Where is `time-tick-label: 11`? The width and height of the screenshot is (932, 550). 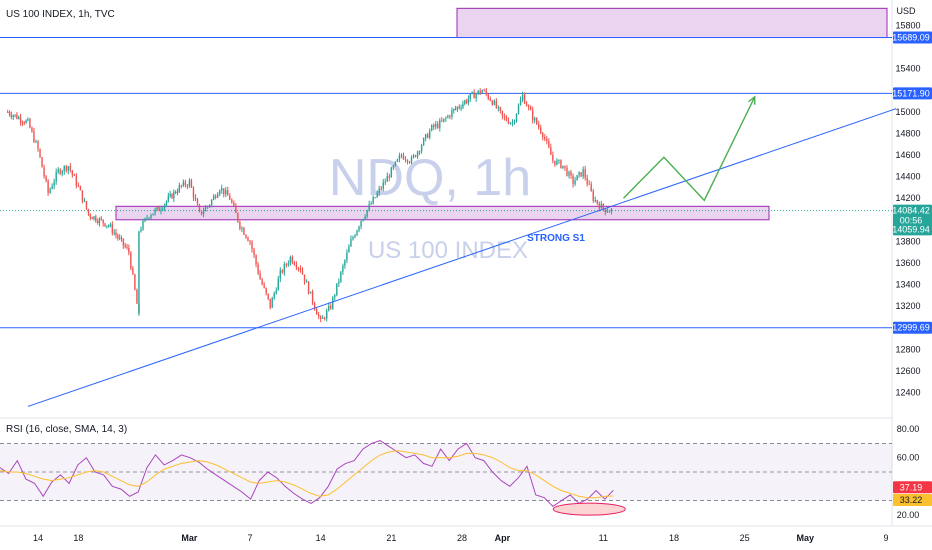
time-tick-label: 11 is located at coordinates (603, 538).